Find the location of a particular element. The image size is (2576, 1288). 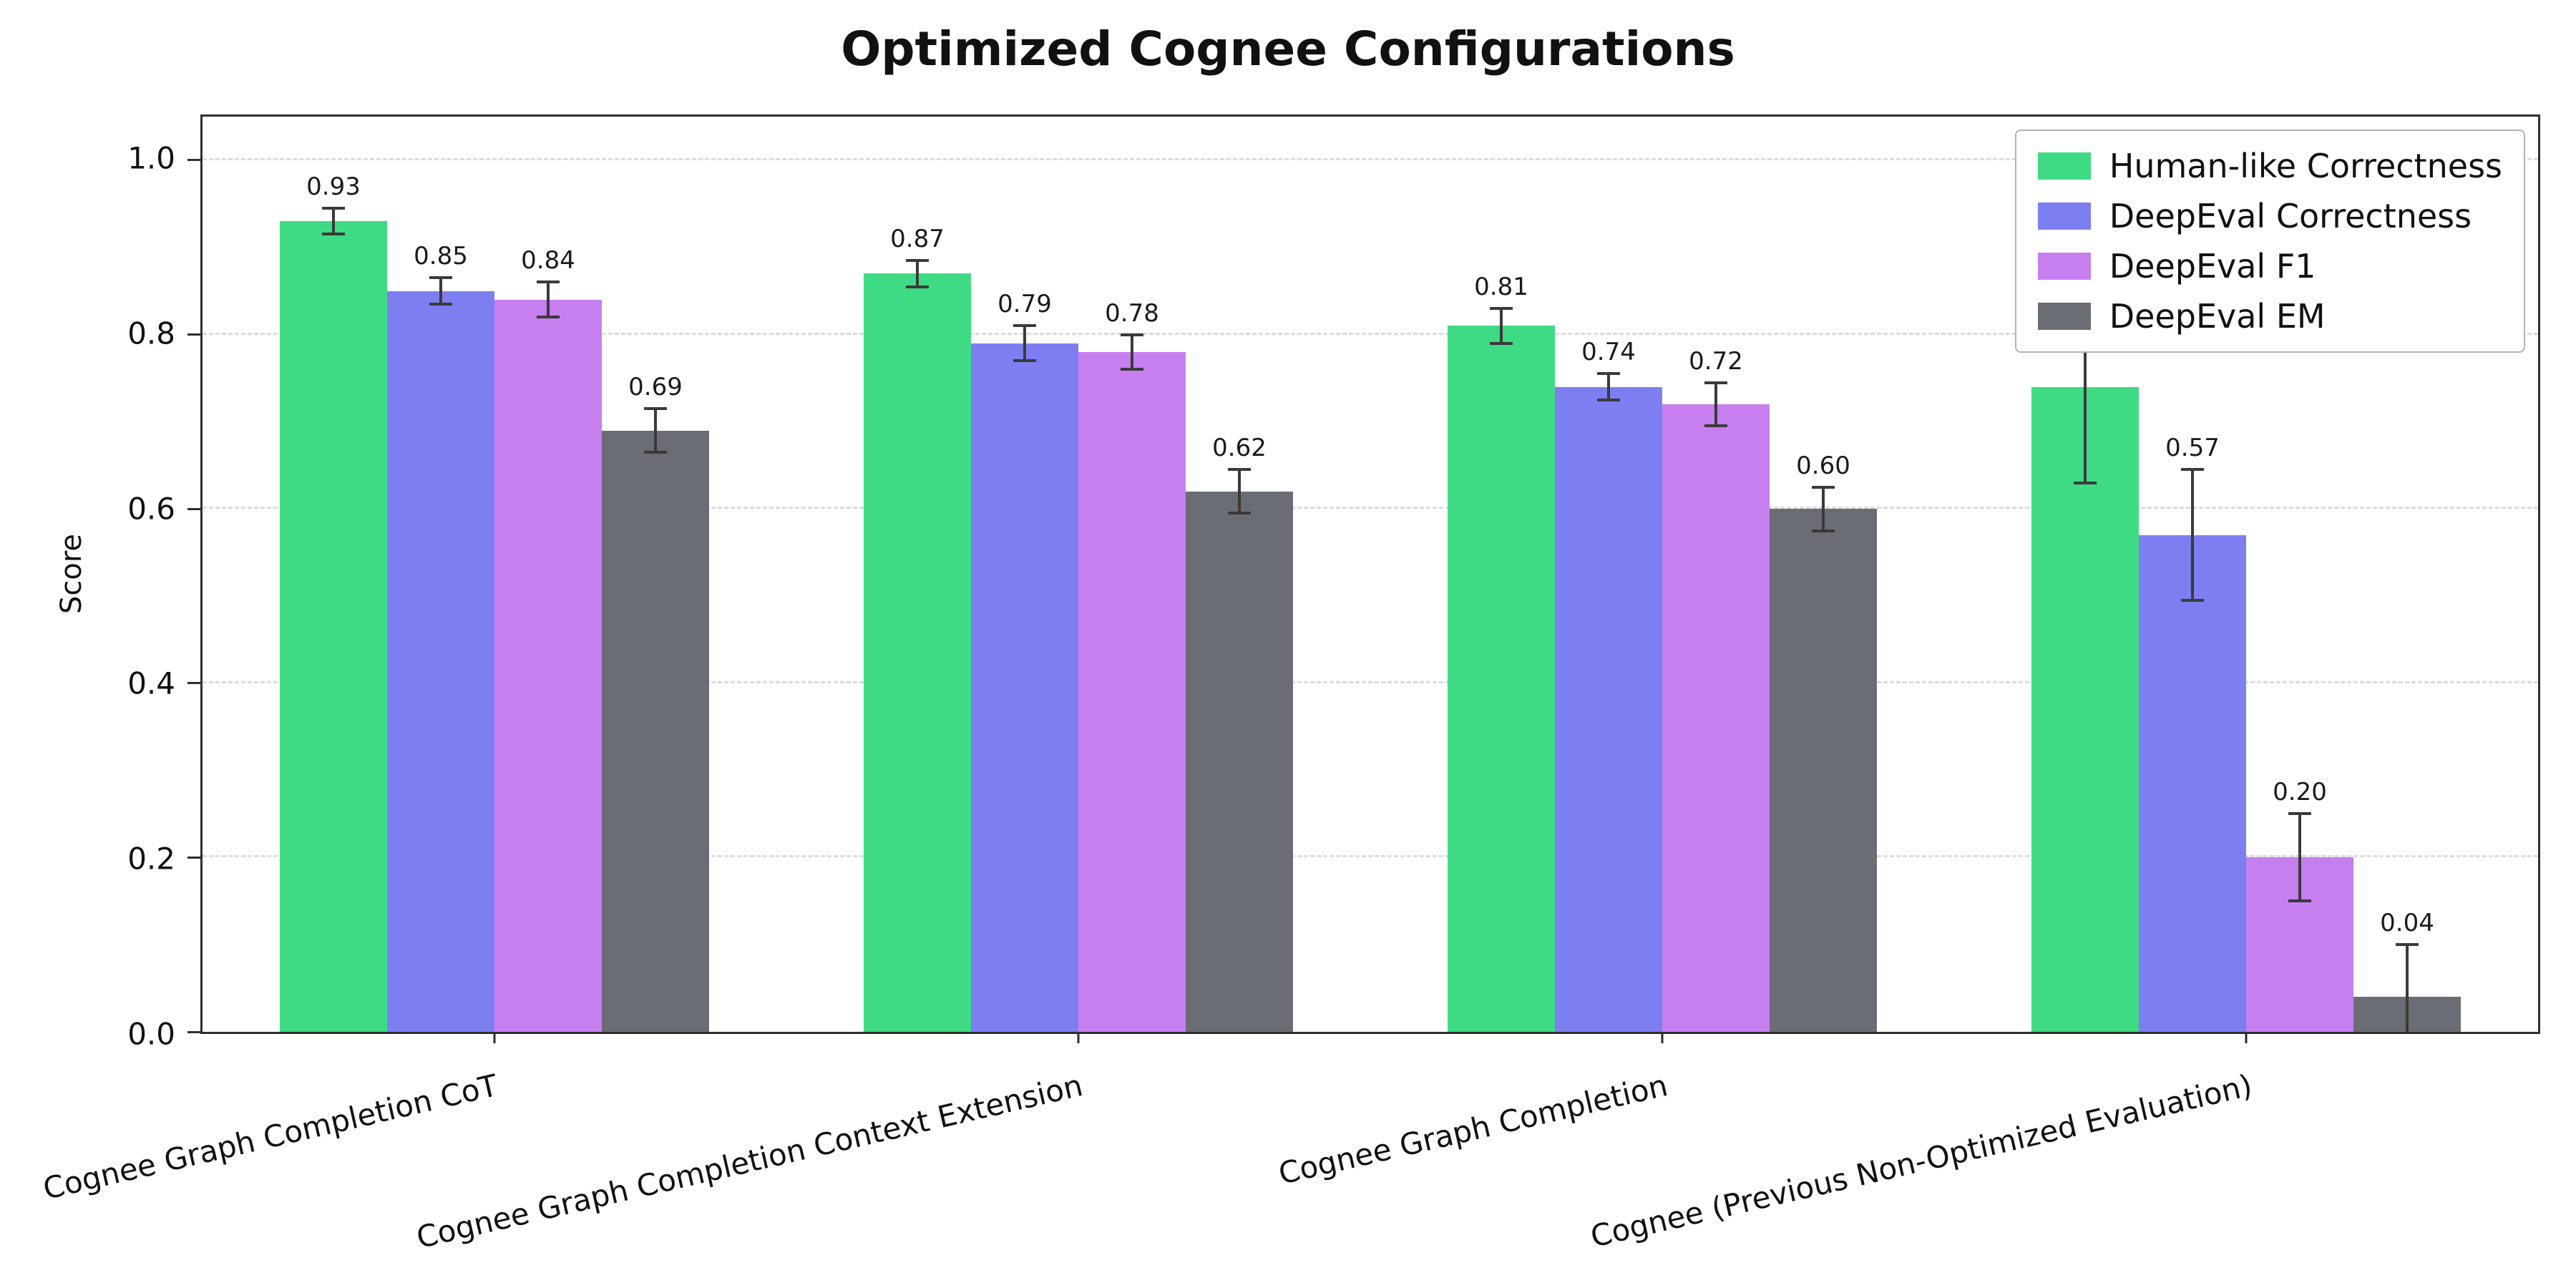

bar-slot: 0.72 is located at coordinates (1716, 574).